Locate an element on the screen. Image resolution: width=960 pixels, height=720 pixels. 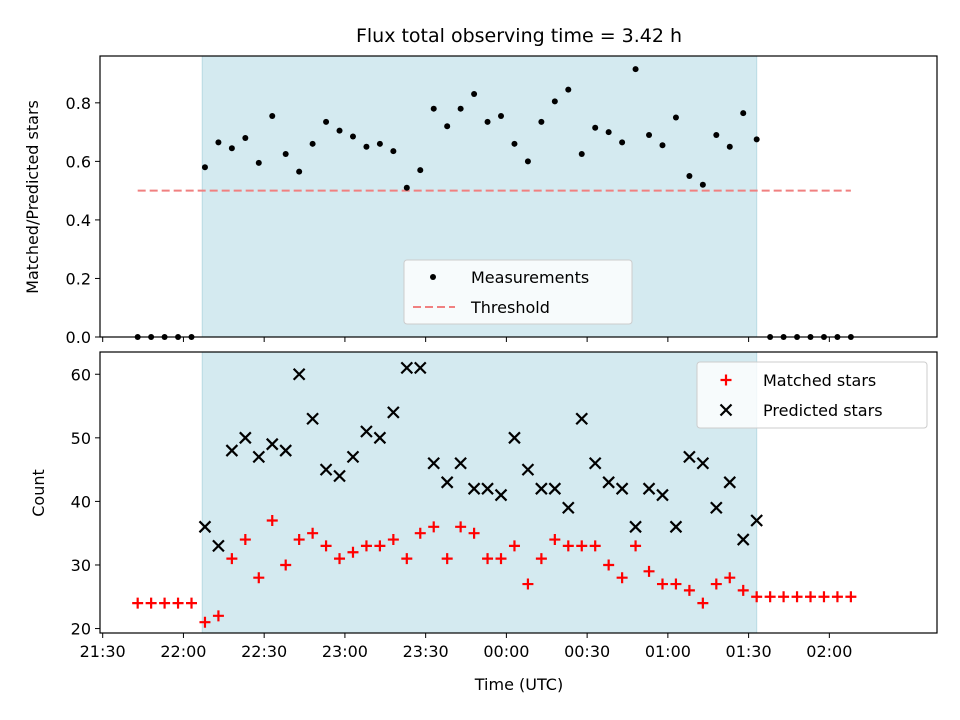
chart-title: Flux total observing time = 3.42 h is located at coordinates (519, 36).